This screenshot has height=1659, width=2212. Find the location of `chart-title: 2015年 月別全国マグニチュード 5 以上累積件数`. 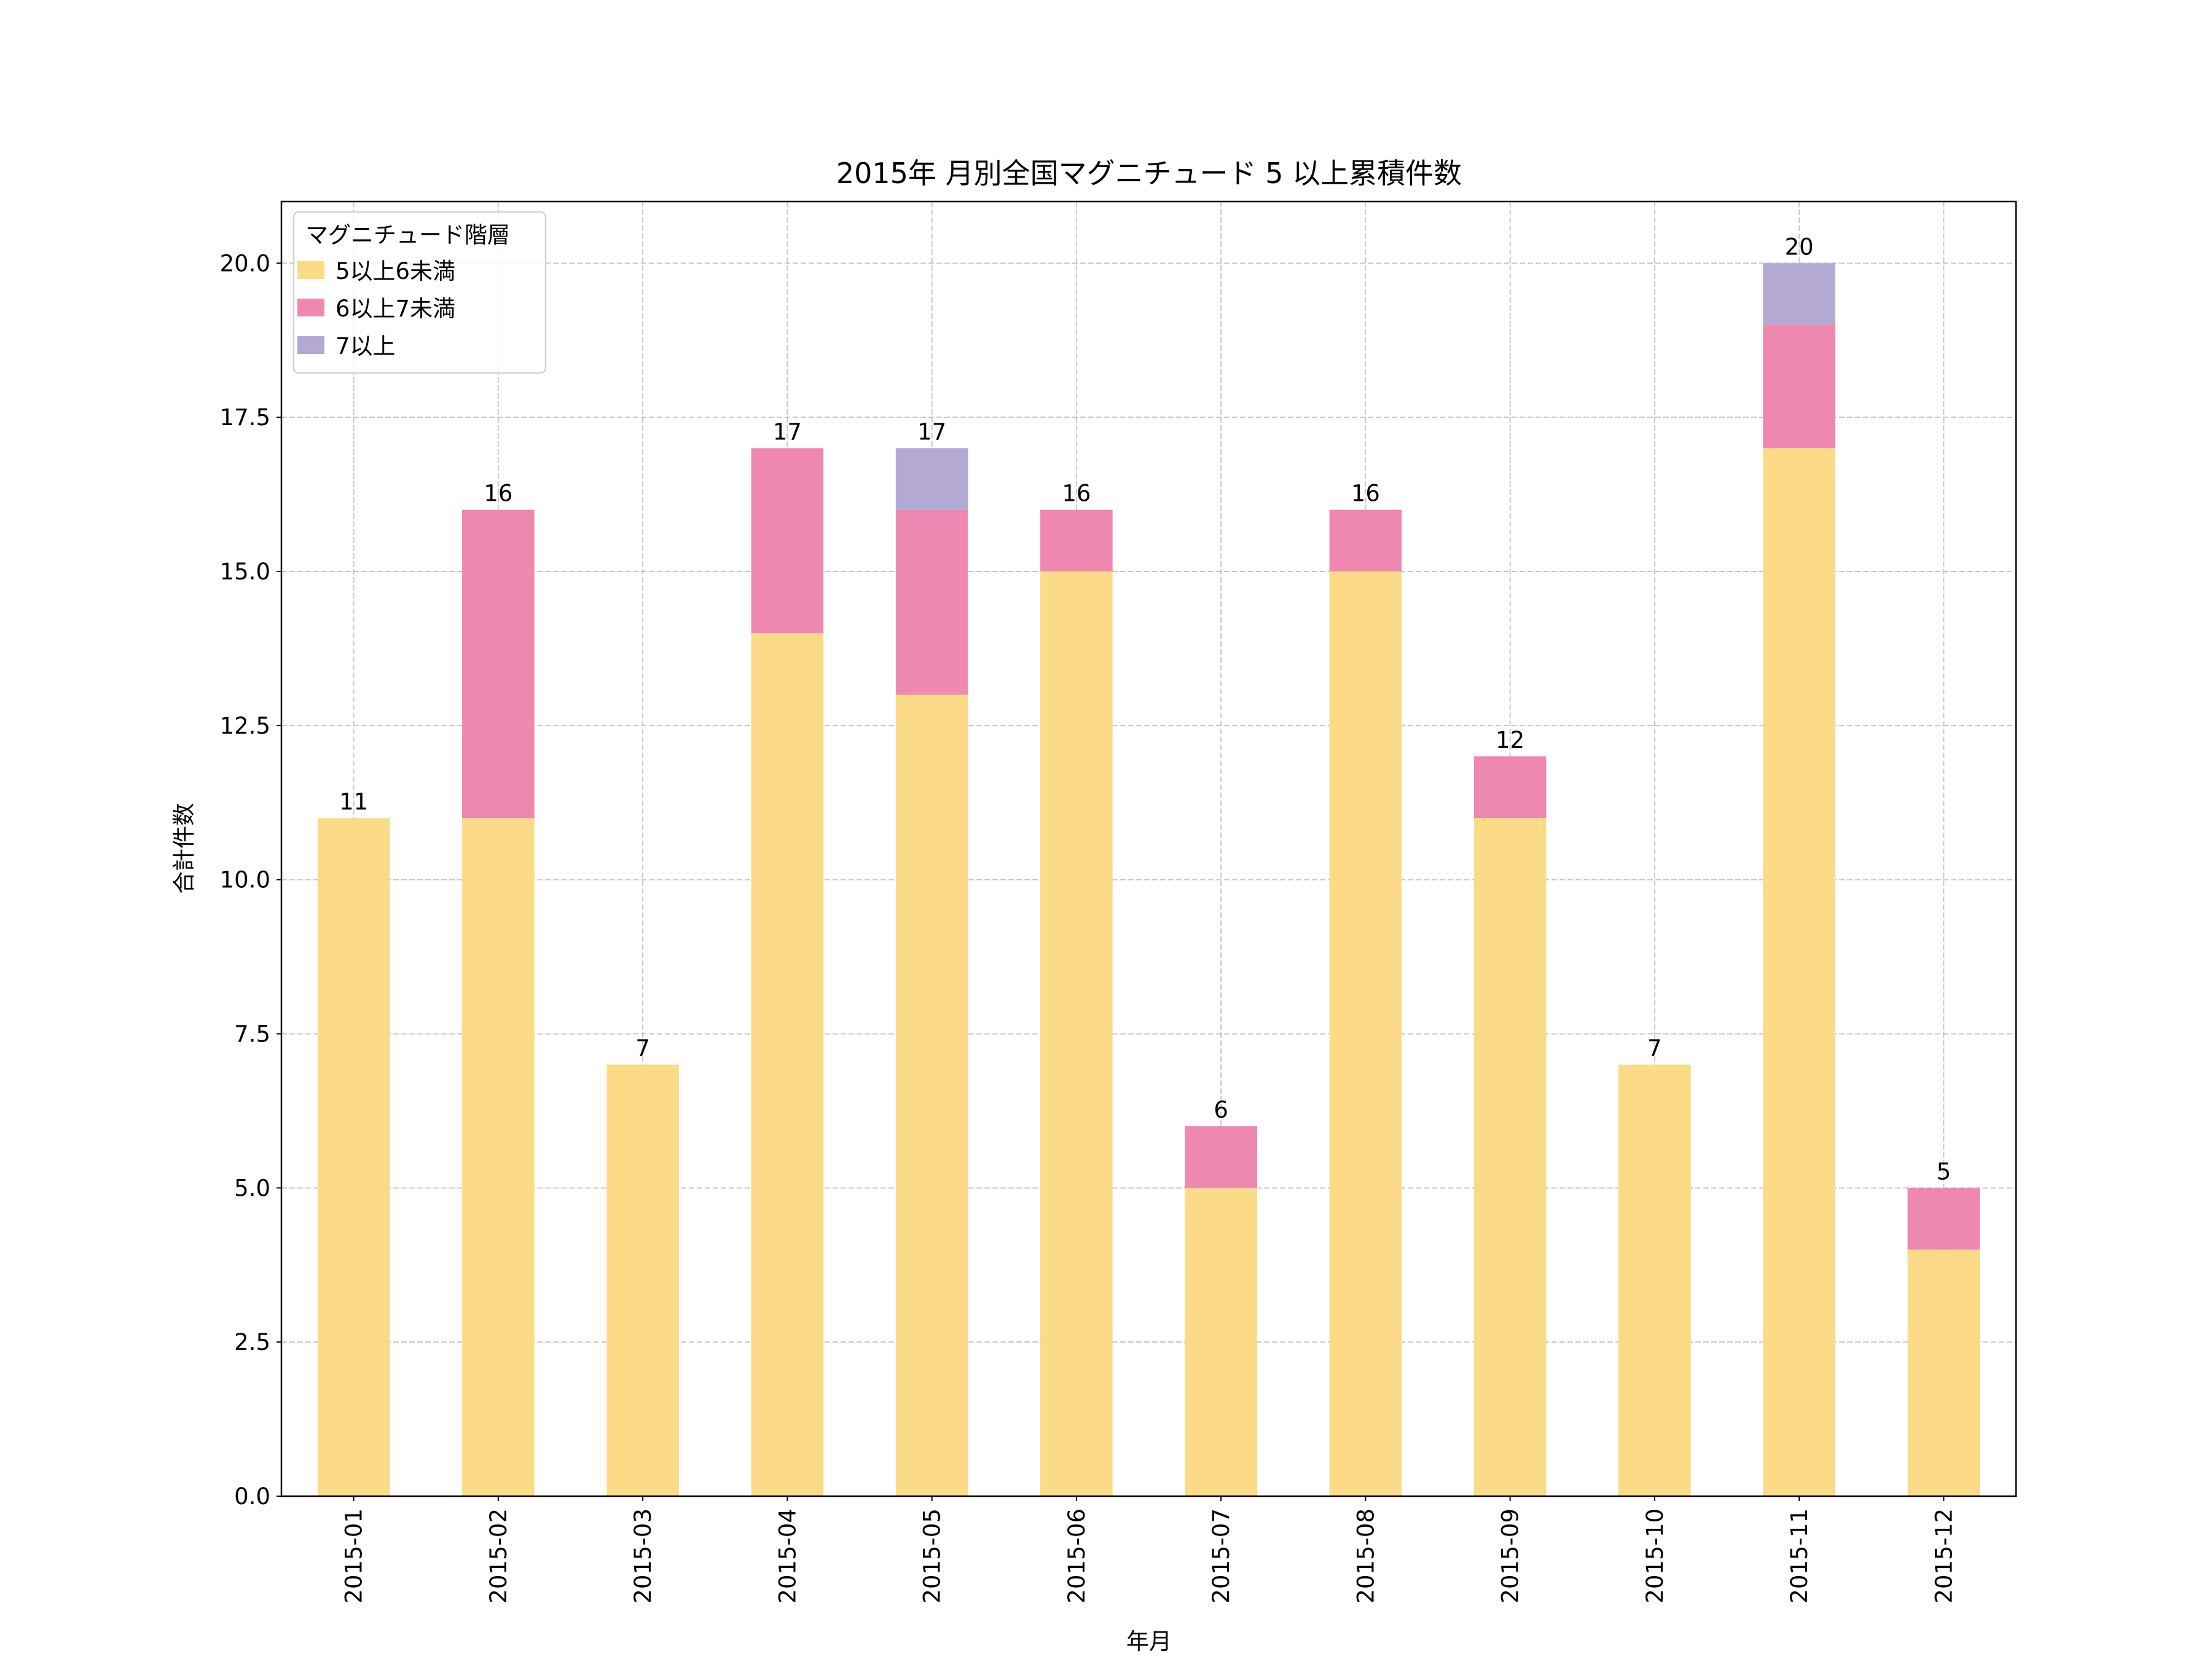

chart-title: 2015年 月別全国マグニチュード 5 以上累積件数 is located at coordinates (1149, 173).